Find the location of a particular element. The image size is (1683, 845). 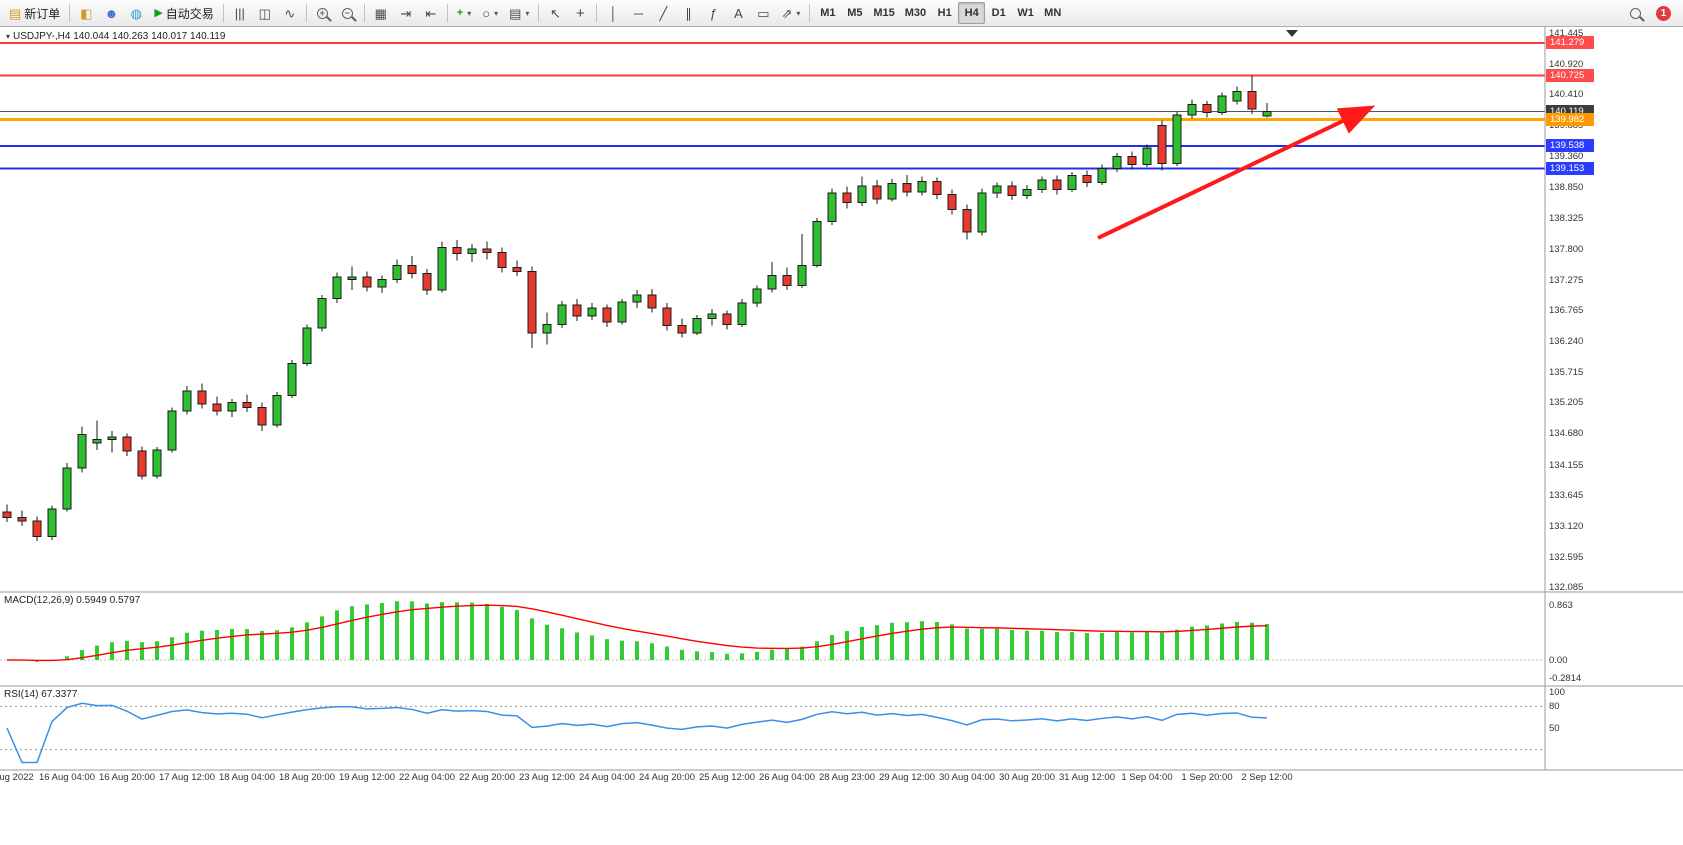

timeframe-group: M1 M5 M15 M30 H1 H4 D1 W1 MN is located at coordinates (940, 13).